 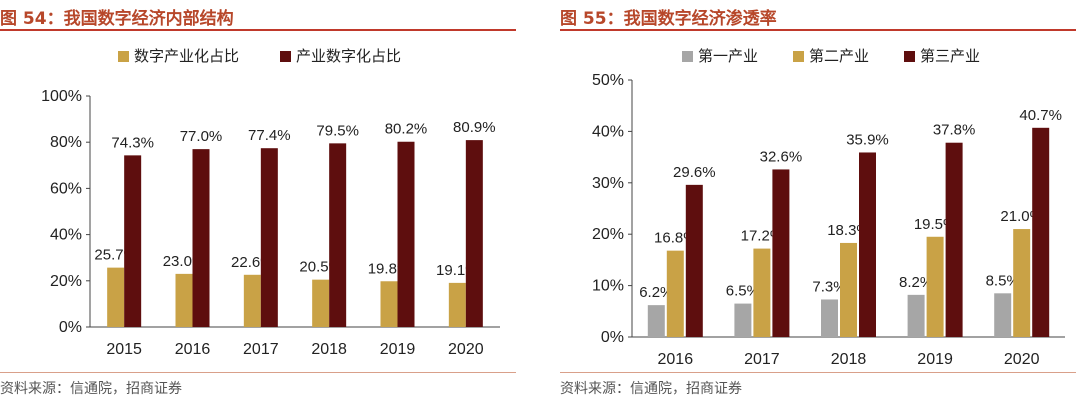 What do you see at coordinates (474, 127) in the screenshot?
I see `data-label: 80.9%` at bounding box center [474, 127].